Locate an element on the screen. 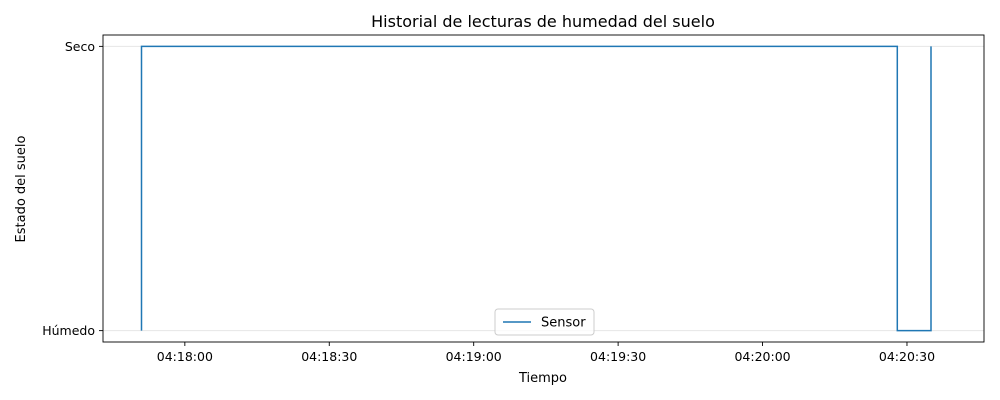 This screenshot has height=400, width=1000. x-tick-label: 04:19:30 is located at coordinates (618, 356).